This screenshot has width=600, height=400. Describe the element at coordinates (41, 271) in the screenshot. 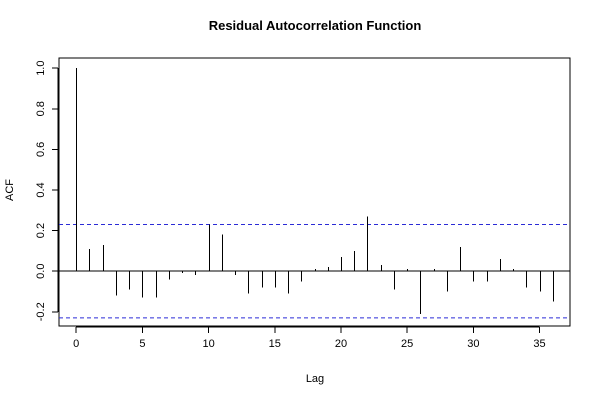

I see `y-tick-label-0.0: 0.0` at that location.